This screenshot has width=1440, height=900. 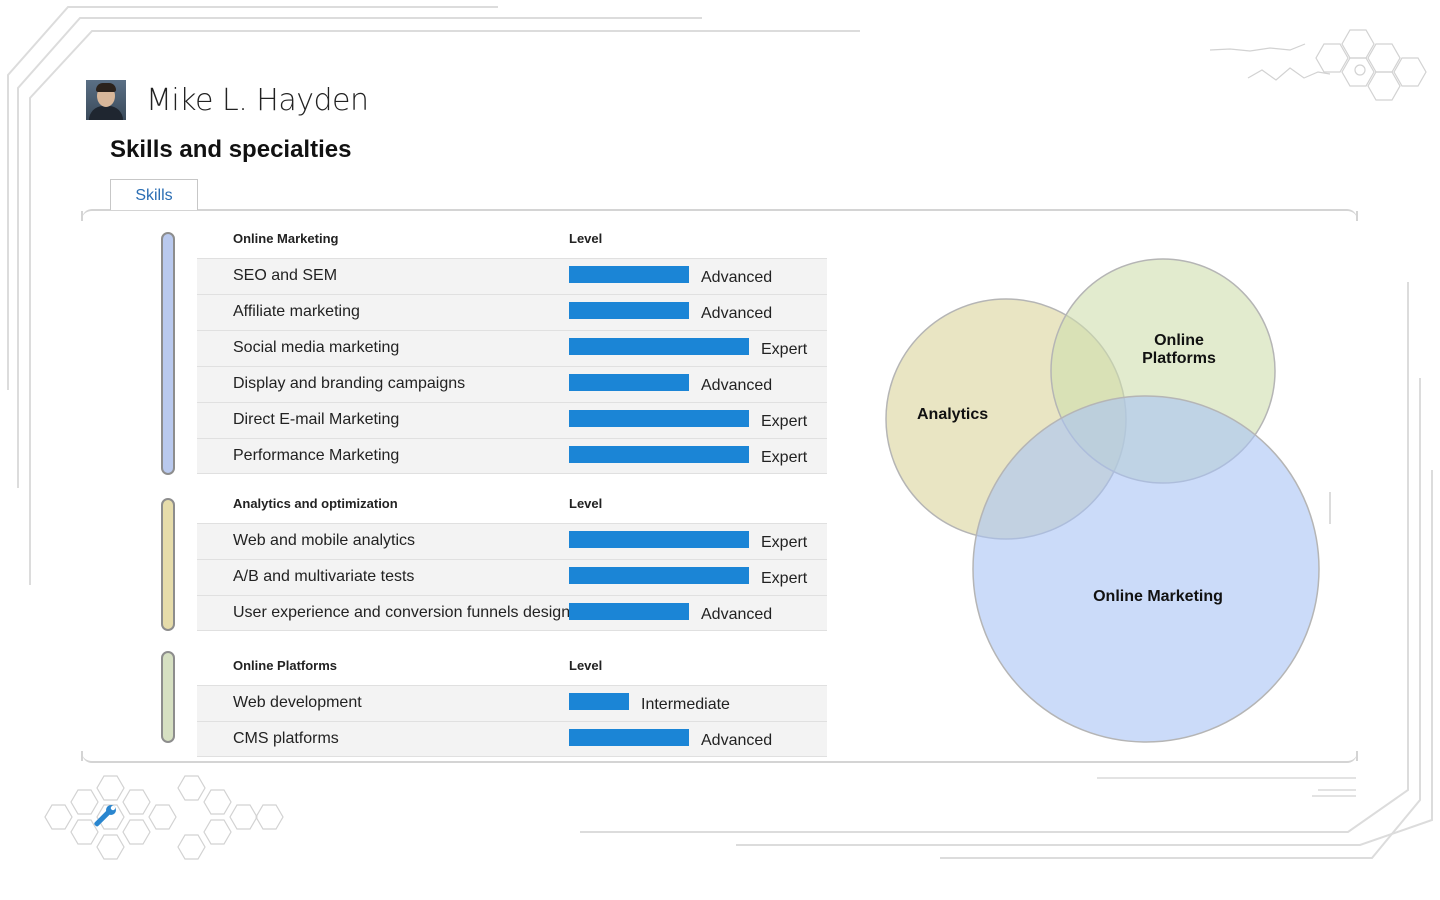 What do you see at coordinates (349, 383) in the screenshot?
I see `skill-name: Display and branding campaigns` at bounding box center [349, 383].